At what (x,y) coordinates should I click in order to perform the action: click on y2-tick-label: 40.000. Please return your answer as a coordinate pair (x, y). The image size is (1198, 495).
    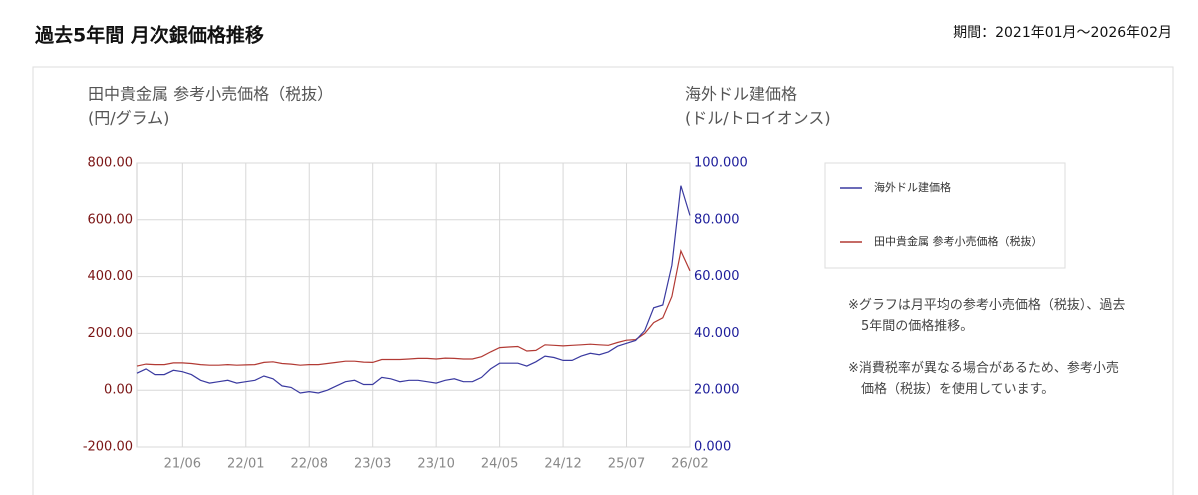
    Looking at the image, I should click on (717, 333).